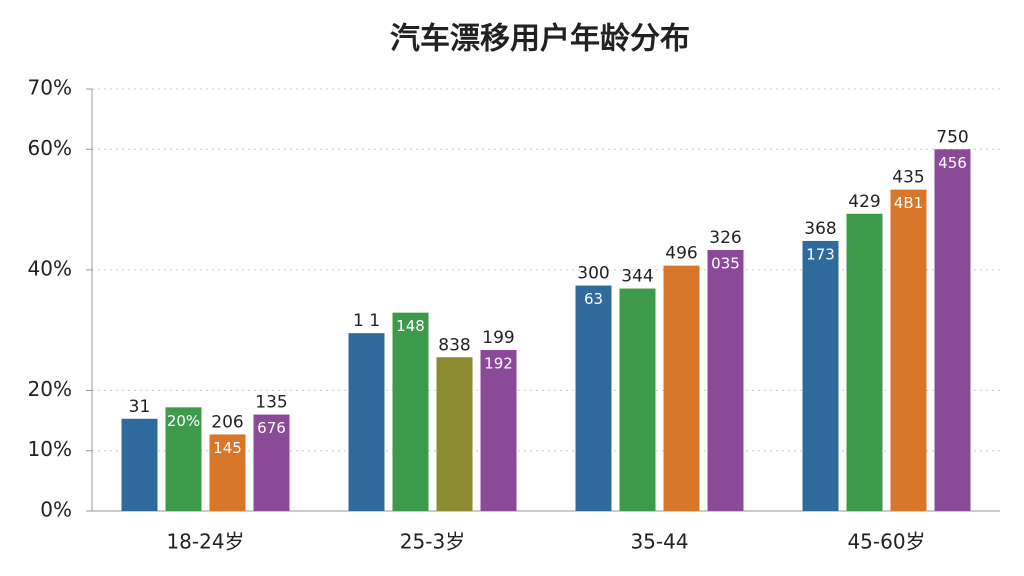 The width and height of the screenshot is (1024, 576). Describe the element at coordinates (952, 137) in the screenshot. I see `bar-label: 750` at that location.